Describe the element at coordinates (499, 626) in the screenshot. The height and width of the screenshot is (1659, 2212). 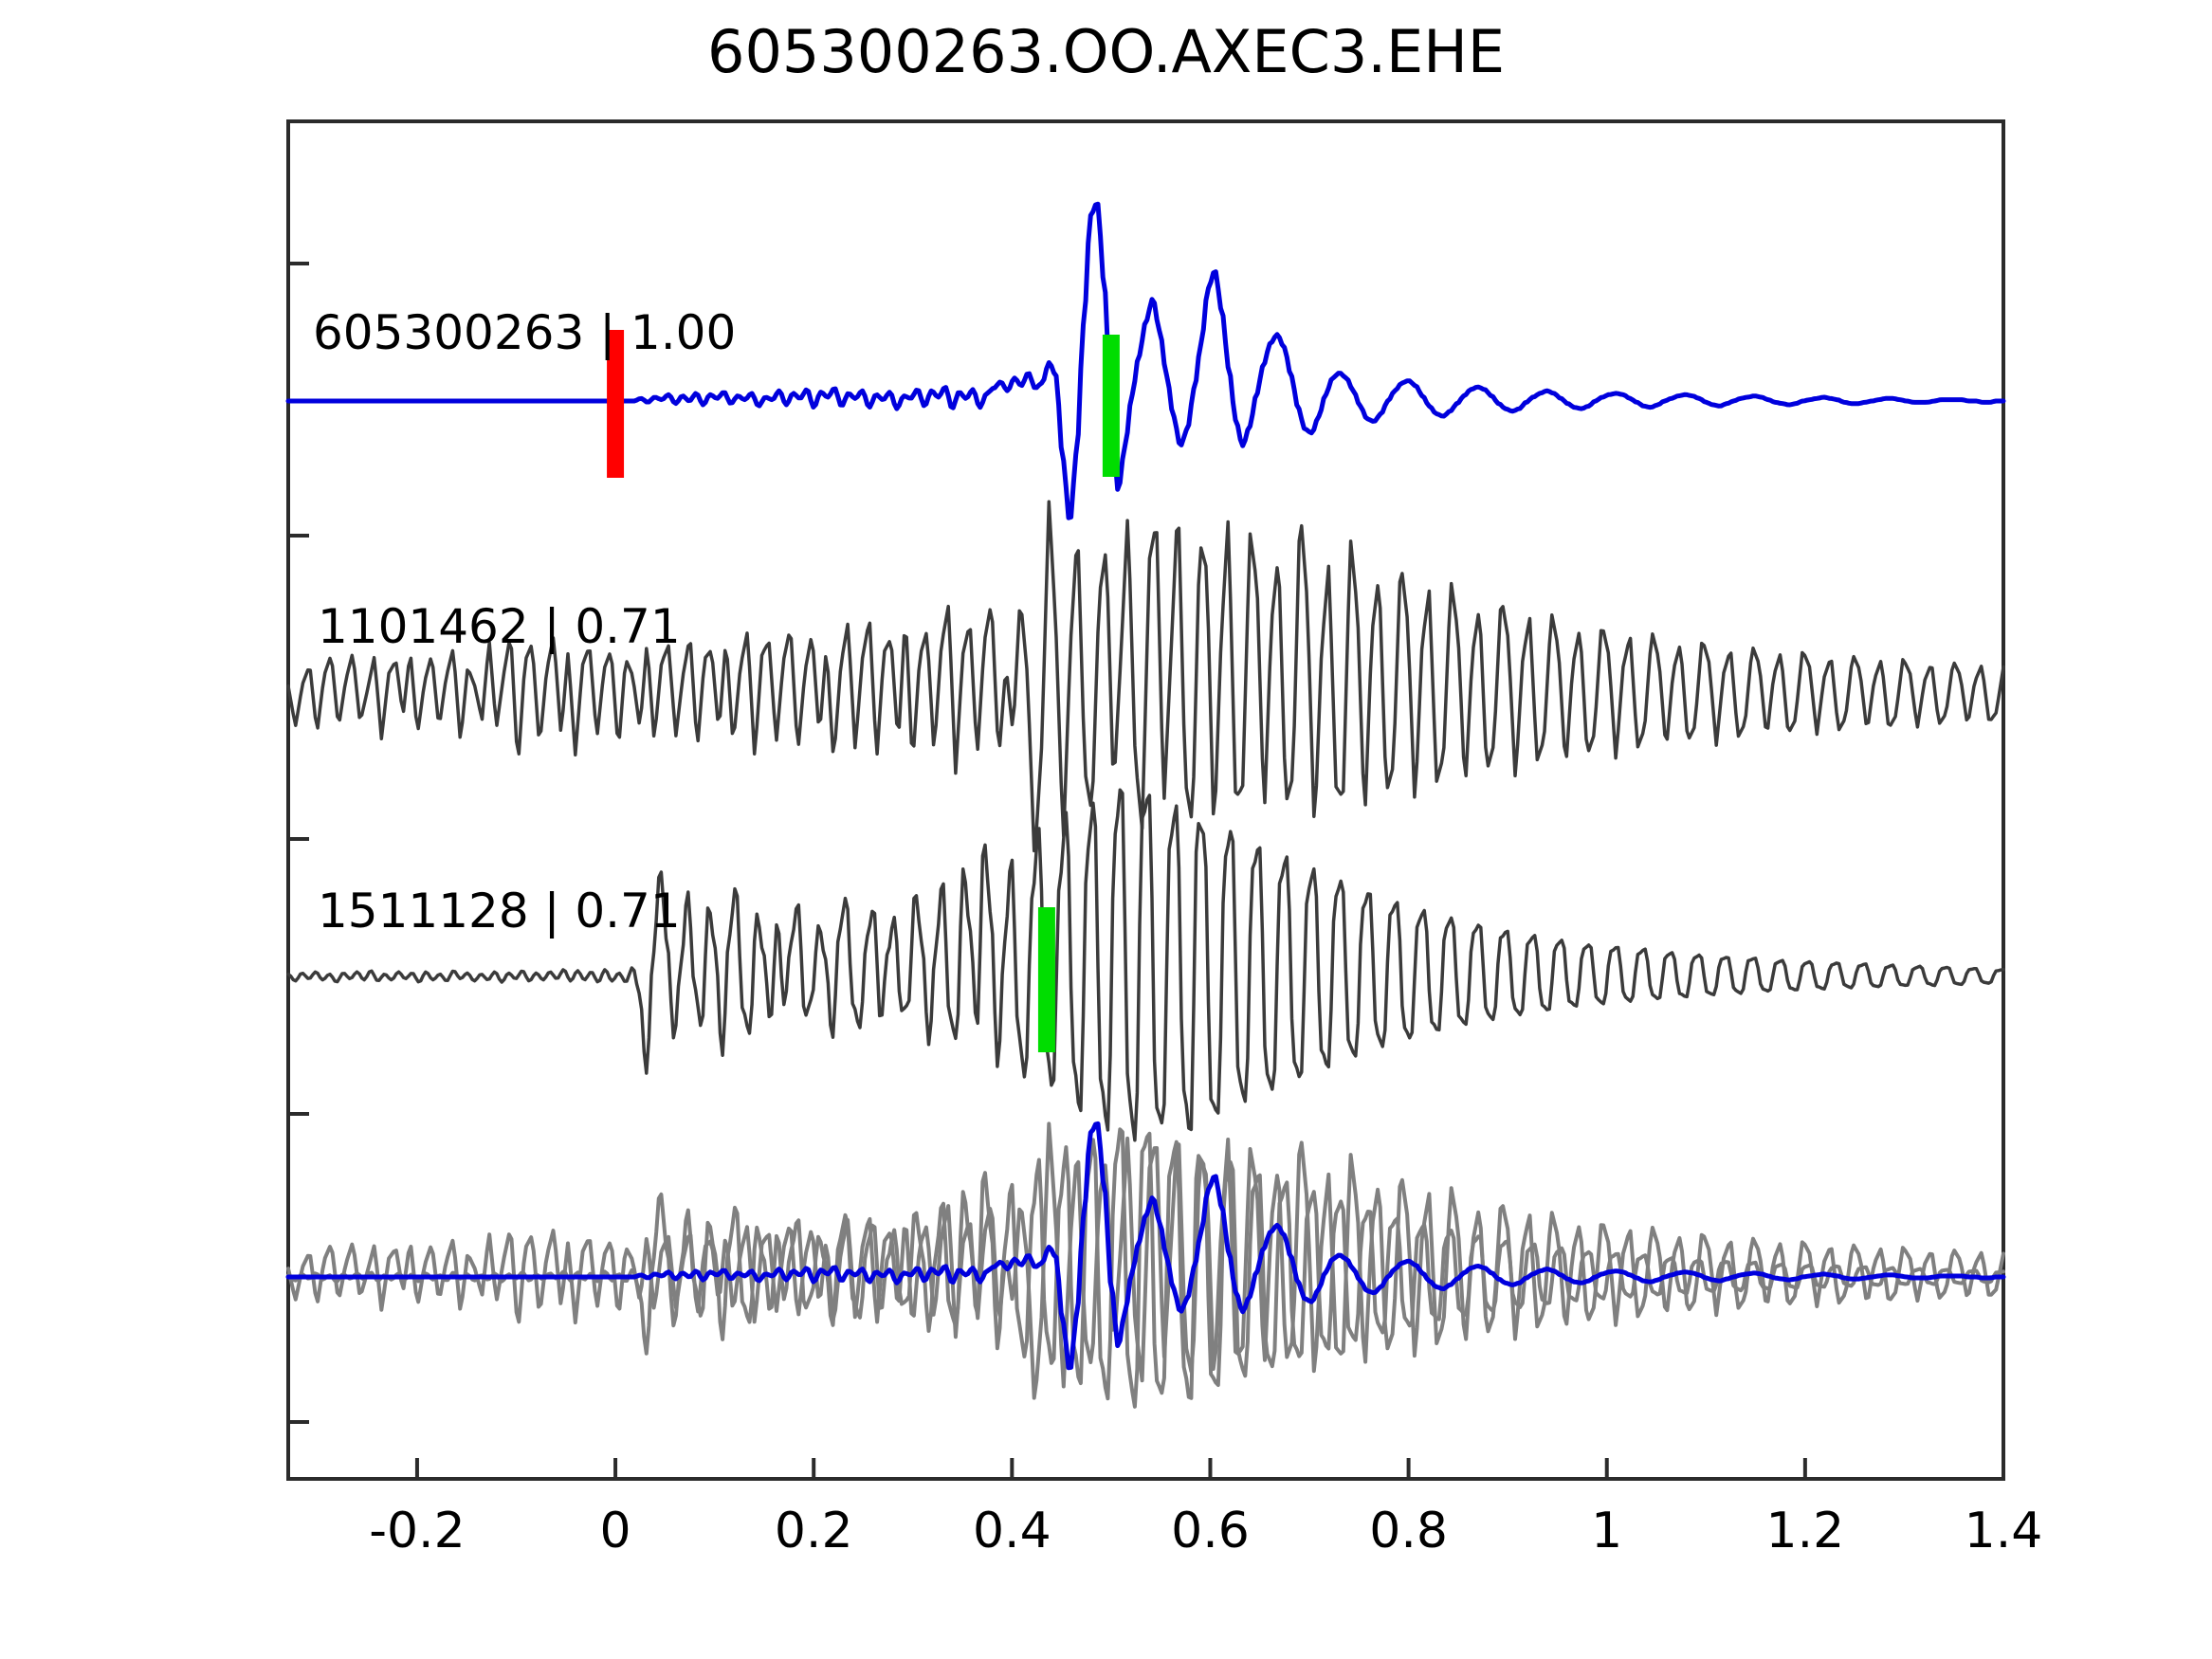
I see `trace-label-1101462: 1101462 | 0.71` at that location.